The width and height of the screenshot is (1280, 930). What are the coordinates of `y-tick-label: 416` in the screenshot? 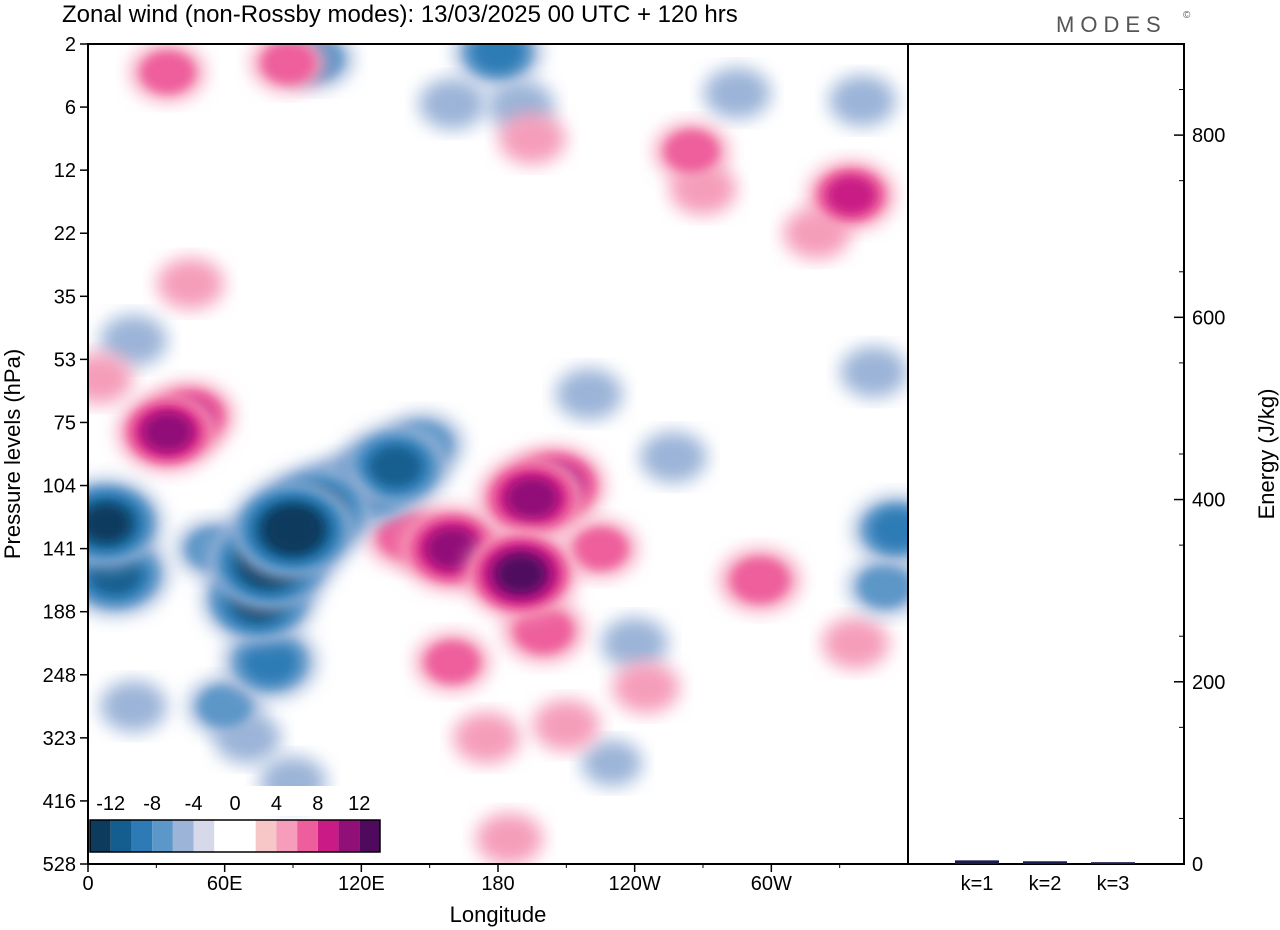 It's located at (59, 802).